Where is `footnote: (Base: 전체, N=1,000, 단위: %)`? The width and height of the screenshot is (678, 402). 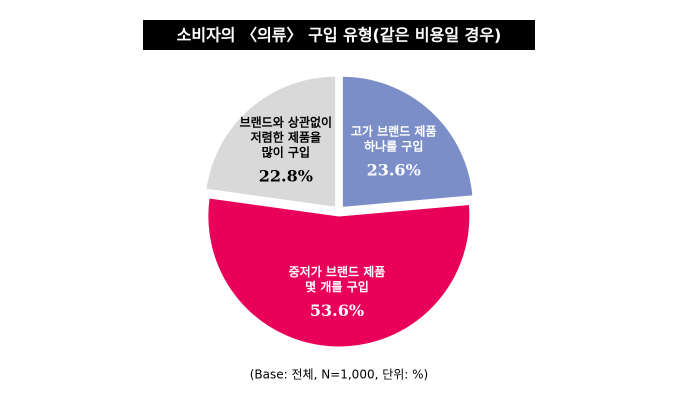
footnote: (Base: 전체, N=1,000, 단위: %) is located at coordinates (339, 375).